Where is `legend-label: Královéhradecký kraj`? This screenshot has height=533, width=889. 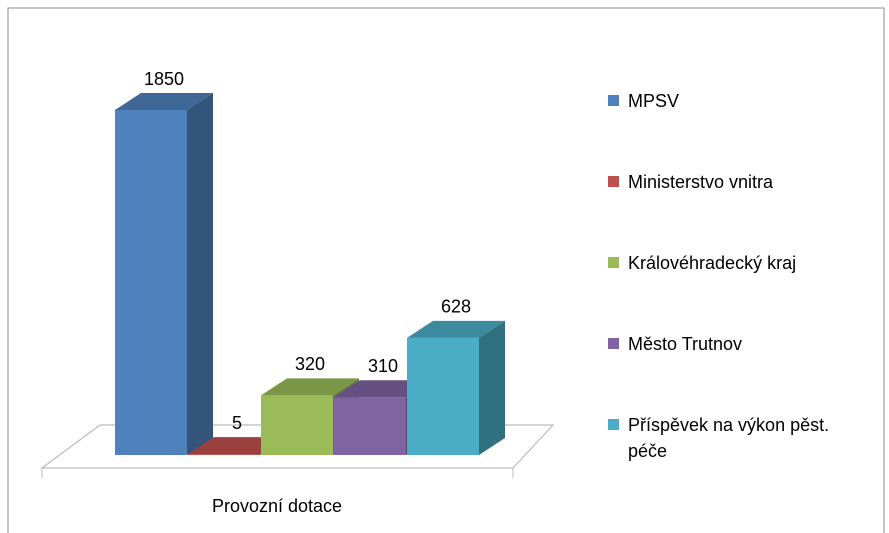 legend-label: Královéhradecký kraj is located at coordinates (712, 263).